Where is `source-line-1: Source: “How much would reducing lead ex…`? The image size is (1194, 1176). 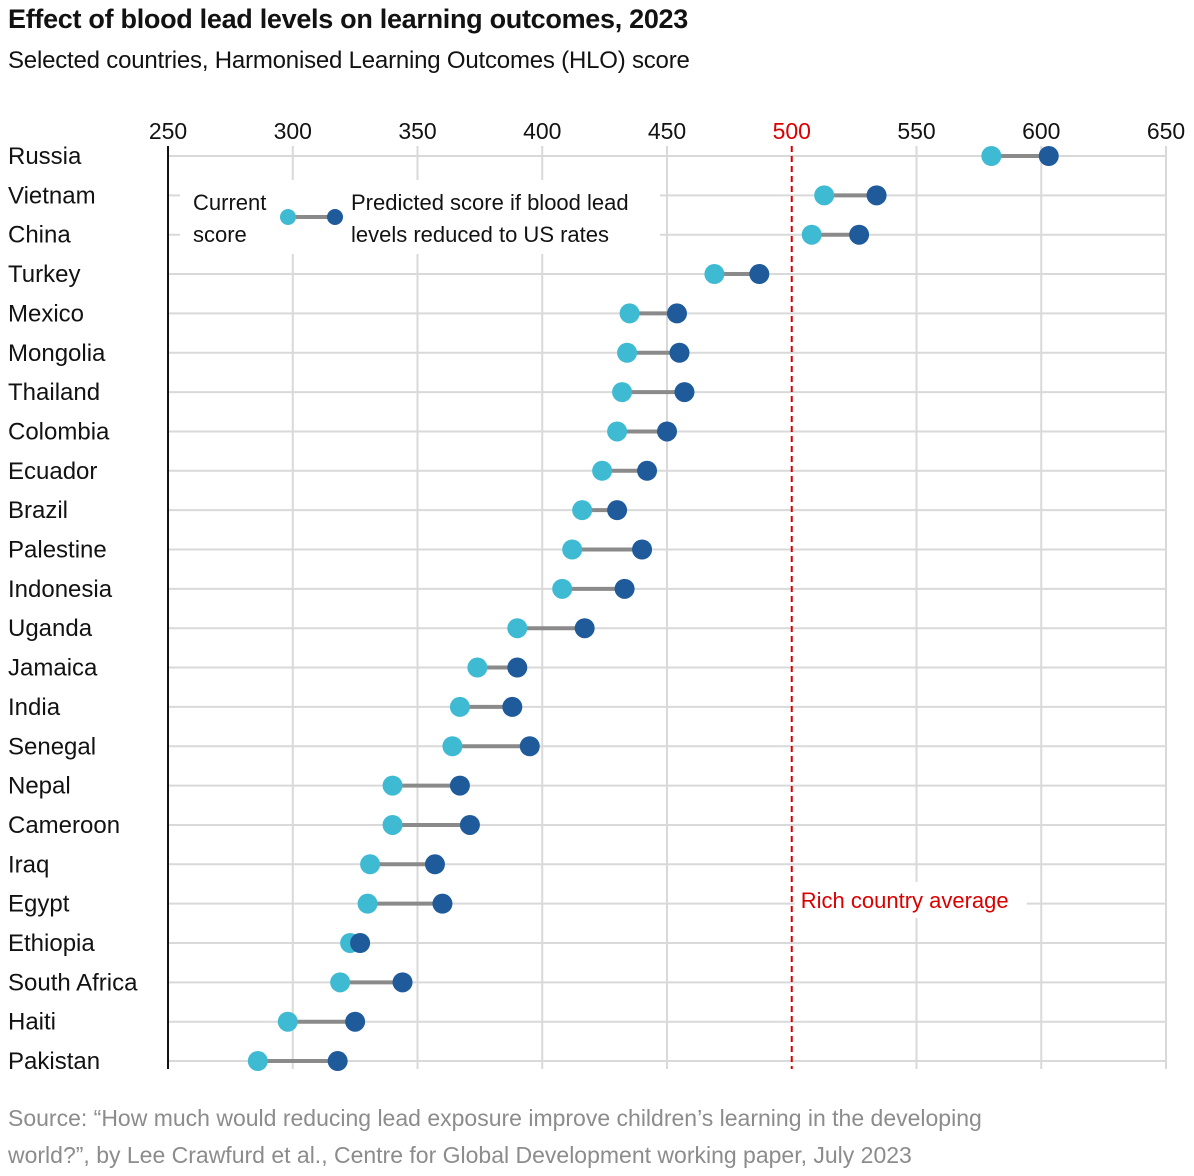 source-line-1: Source: “How much would reducing lead ex… is located at coordinates (495, 1118).